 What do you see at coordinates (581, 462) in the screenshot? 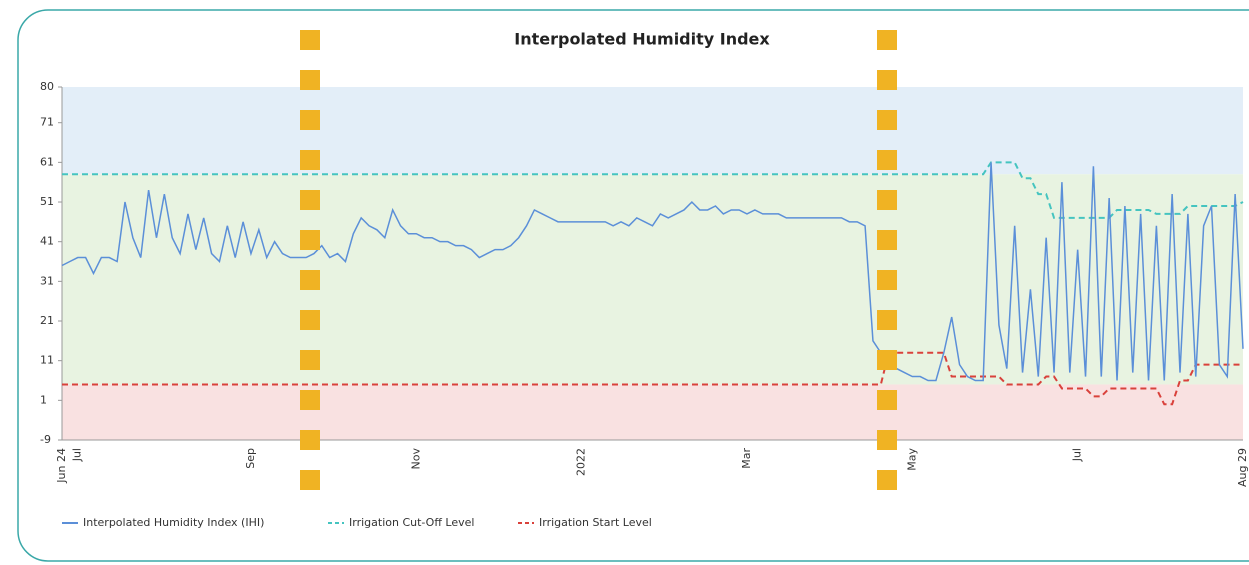
I see `x-tick-label: 2022` at bounding box center [581, 462].